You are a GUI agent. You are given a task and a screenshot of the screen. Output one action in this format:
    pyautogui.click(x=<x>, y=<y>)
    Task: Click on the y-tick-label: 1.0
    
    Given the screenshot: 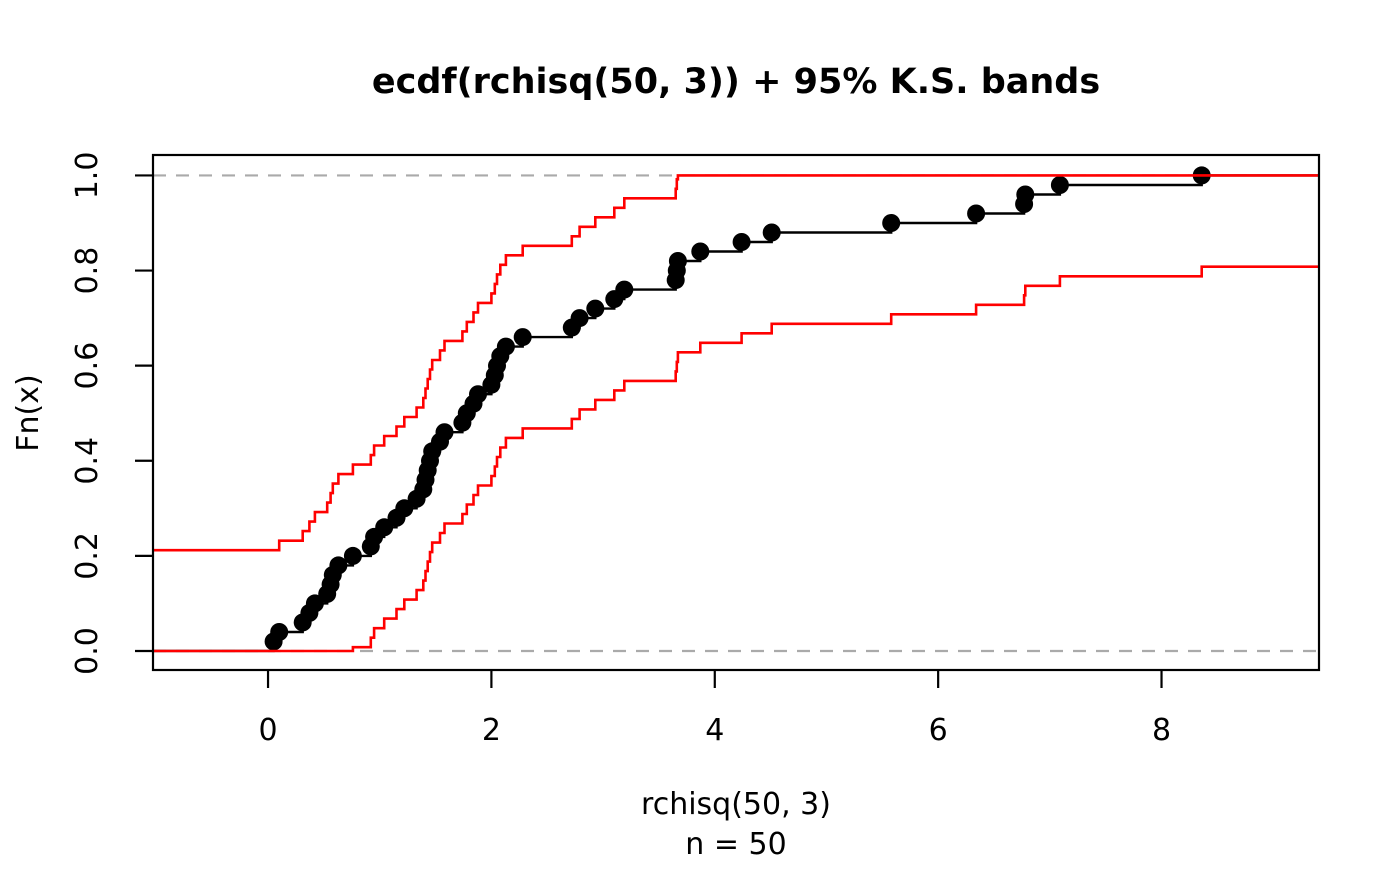 What is the action you would take?
    pyautogui.click(x=87, y=176)
    